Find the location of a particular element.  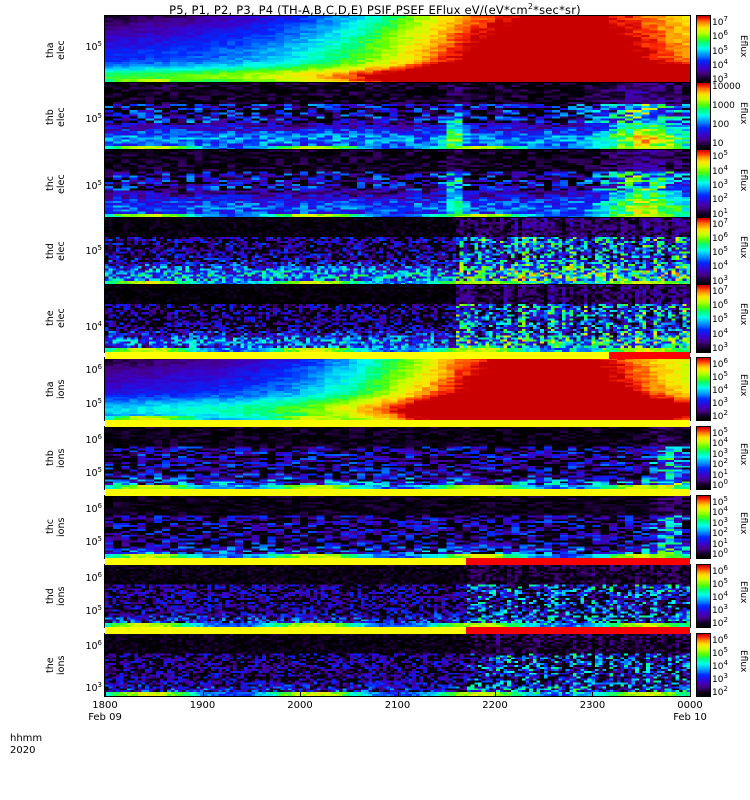

spectrogram-panel-thd-ions is located at coordinates (397, 596).